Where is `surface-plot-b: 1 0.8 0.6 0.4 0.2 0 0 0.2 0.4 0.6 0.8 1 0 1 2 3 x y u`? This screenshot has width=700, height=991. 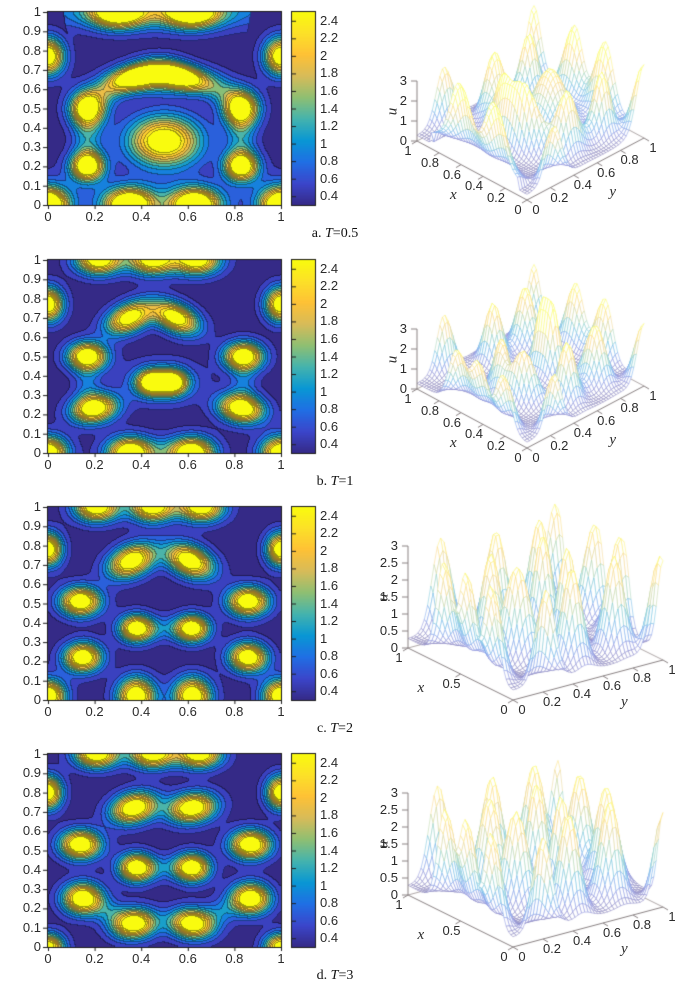
surface-plot-b: 1 0.8 0.6 0.4 0.2 0 0 0.2 0.4 0.6 0.8 1 0 1 2 3 x y u is located at coordinates (525, 371).